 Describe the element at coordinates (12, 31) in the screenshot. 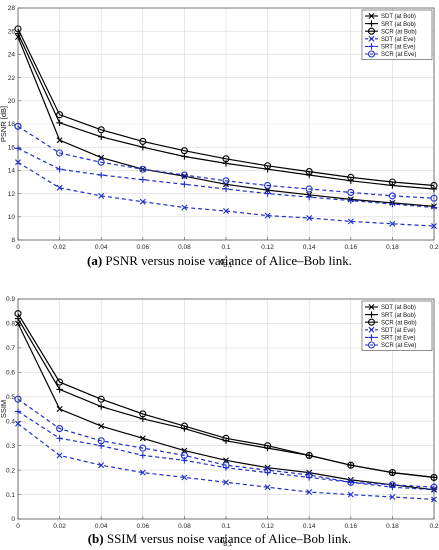

I see `y-tick-label: 26` at that location.